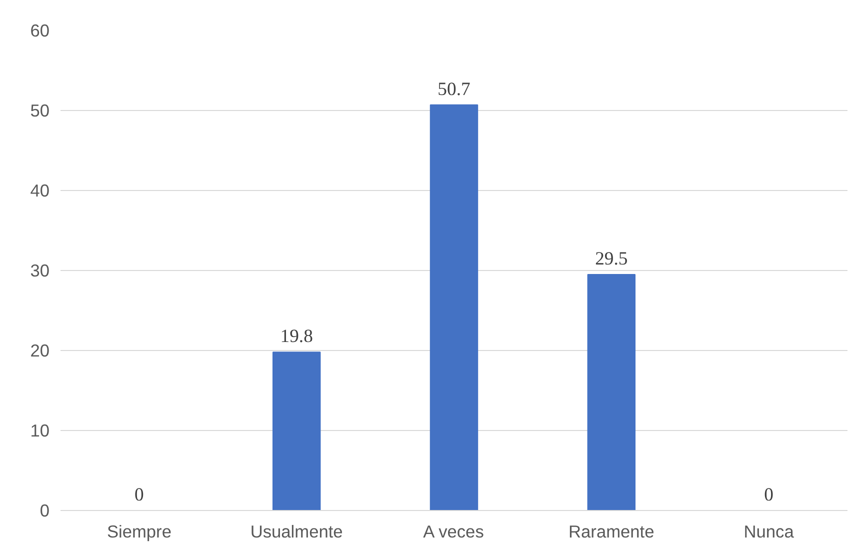 This screenshot has height=550, width=867. I want to click on x-tick-label: Siempre, so click(139, 532).